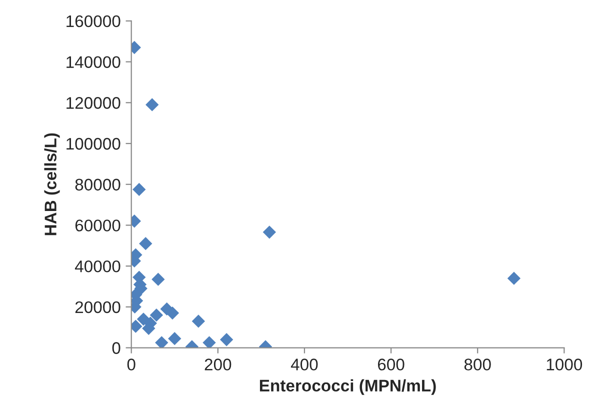 The height and width of the screenshot is (419, 597). Describe the element at coordinates (52, 184) in the screenshot. I see `y-axis-title: HAB (cells/L)` at that location.